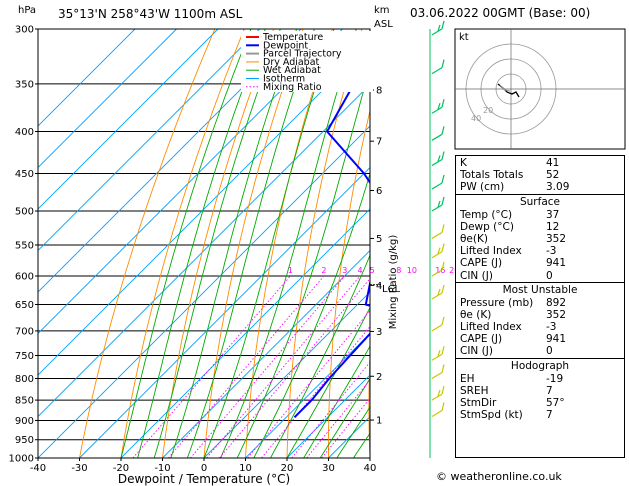 This screenshot has width=629, height=486. I want to click on surface-cin-label: CIN (J), so click(476, 275).